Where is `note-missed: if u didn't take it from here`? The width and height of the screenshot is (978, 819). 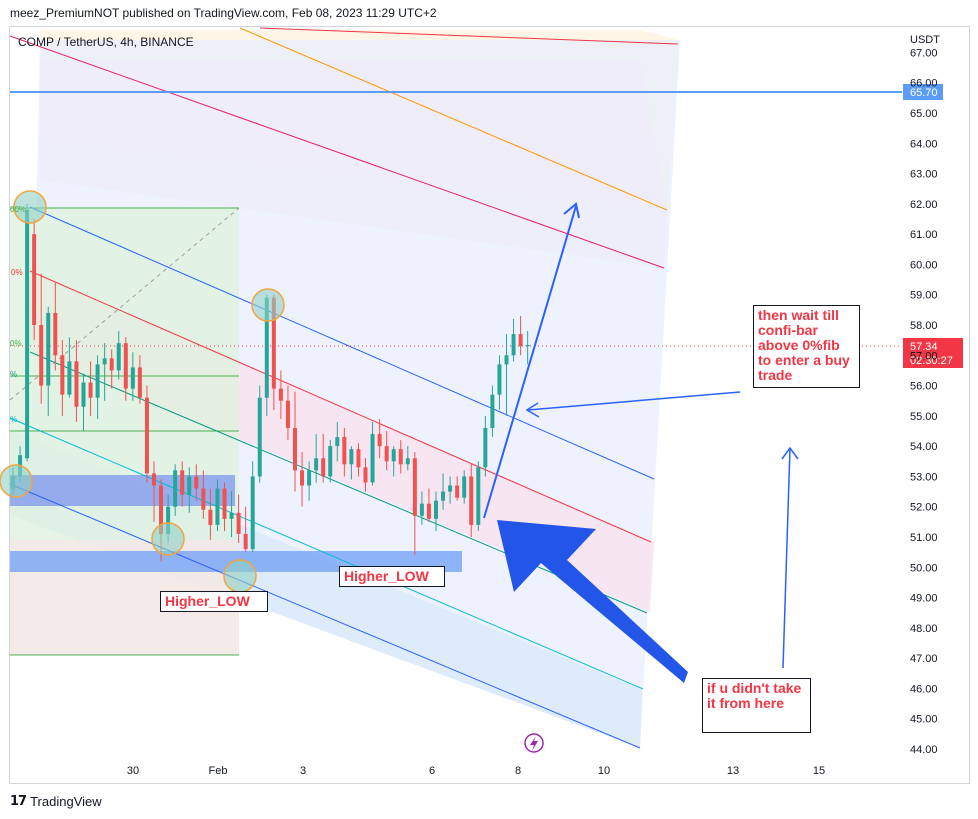
note-missed: if u didn't take it from here is located at coordinates (756, 705).